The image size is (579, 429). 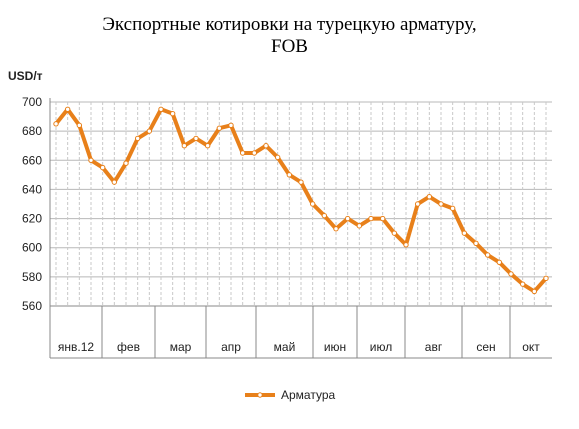 What do you see at coordinates (485, 347) in the screenshot?
I see `x-tick-label: сен` at bounding box center [485, 347].